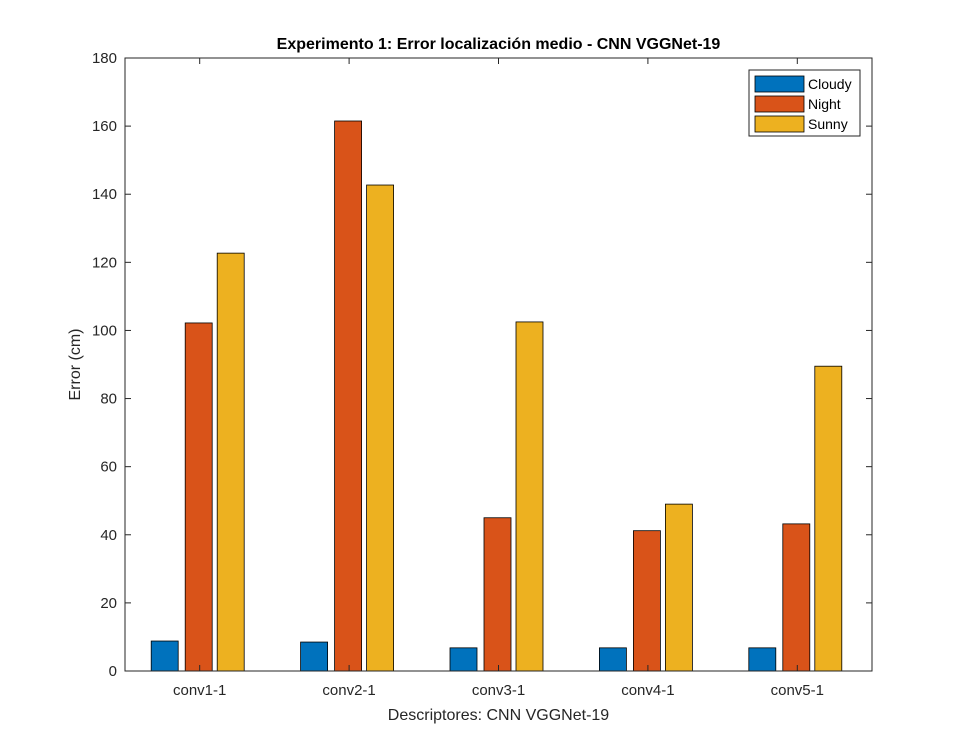  What do you see at coordinates (108, 535) in the screenshot?
I see `y-tick-label: 40` at bounding box center [108, 535].